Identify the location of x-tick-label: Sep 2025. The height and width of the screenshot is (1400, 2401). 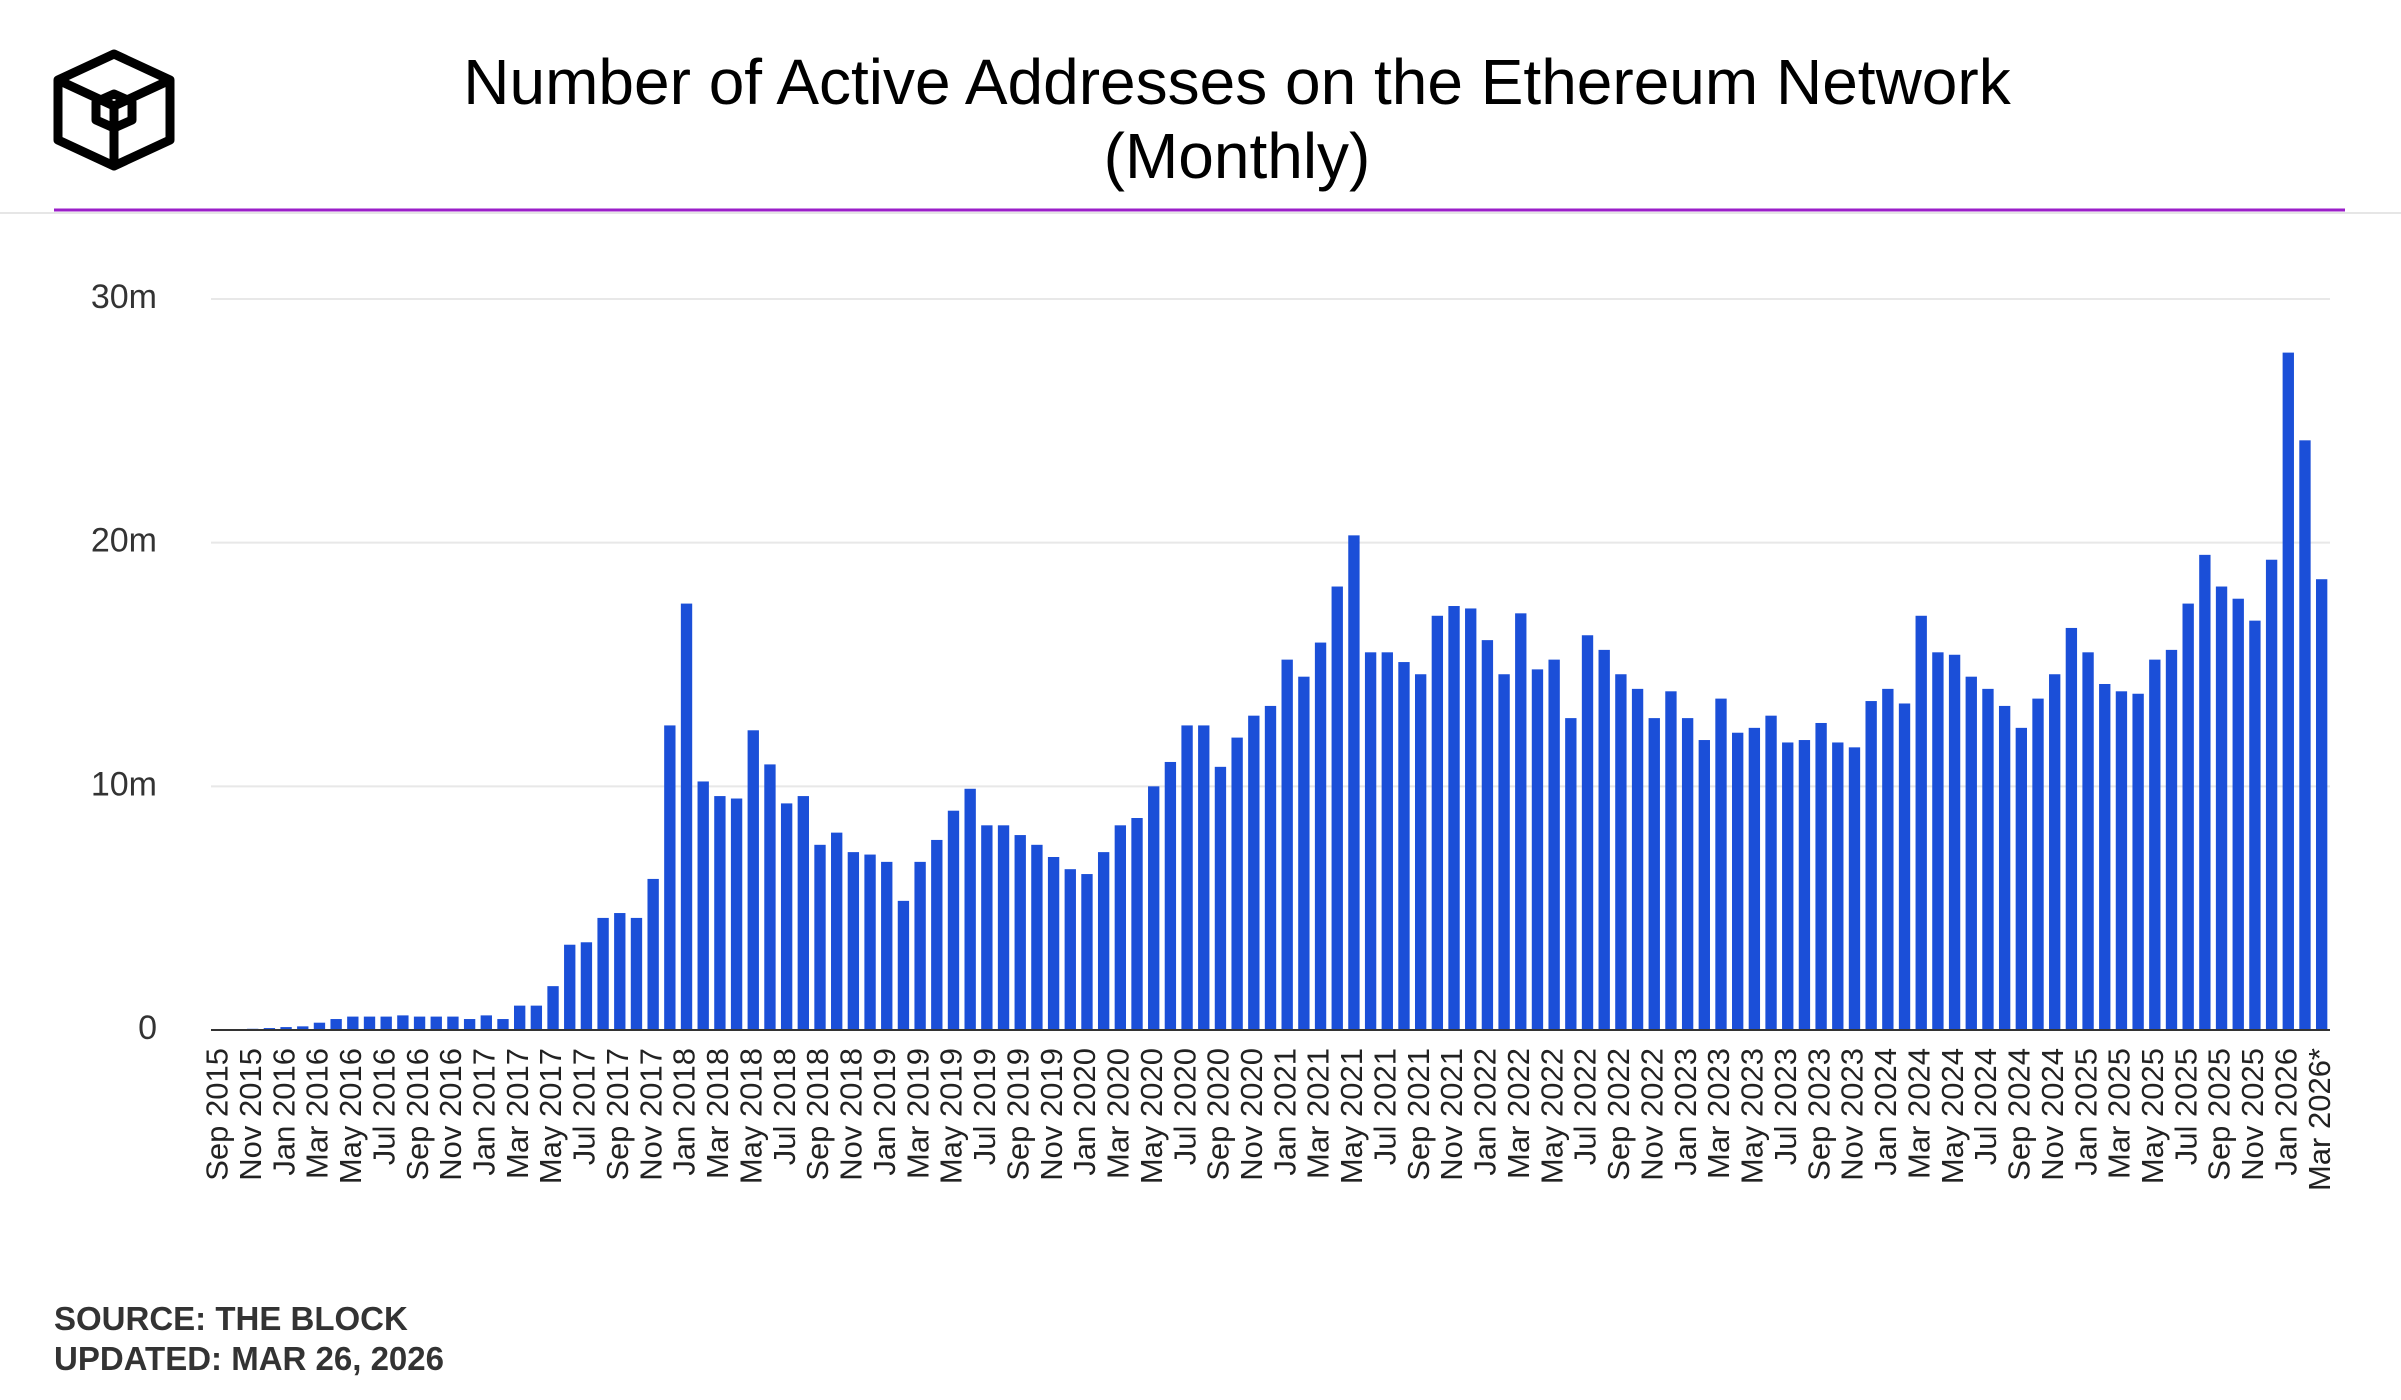
(2219, 1114).